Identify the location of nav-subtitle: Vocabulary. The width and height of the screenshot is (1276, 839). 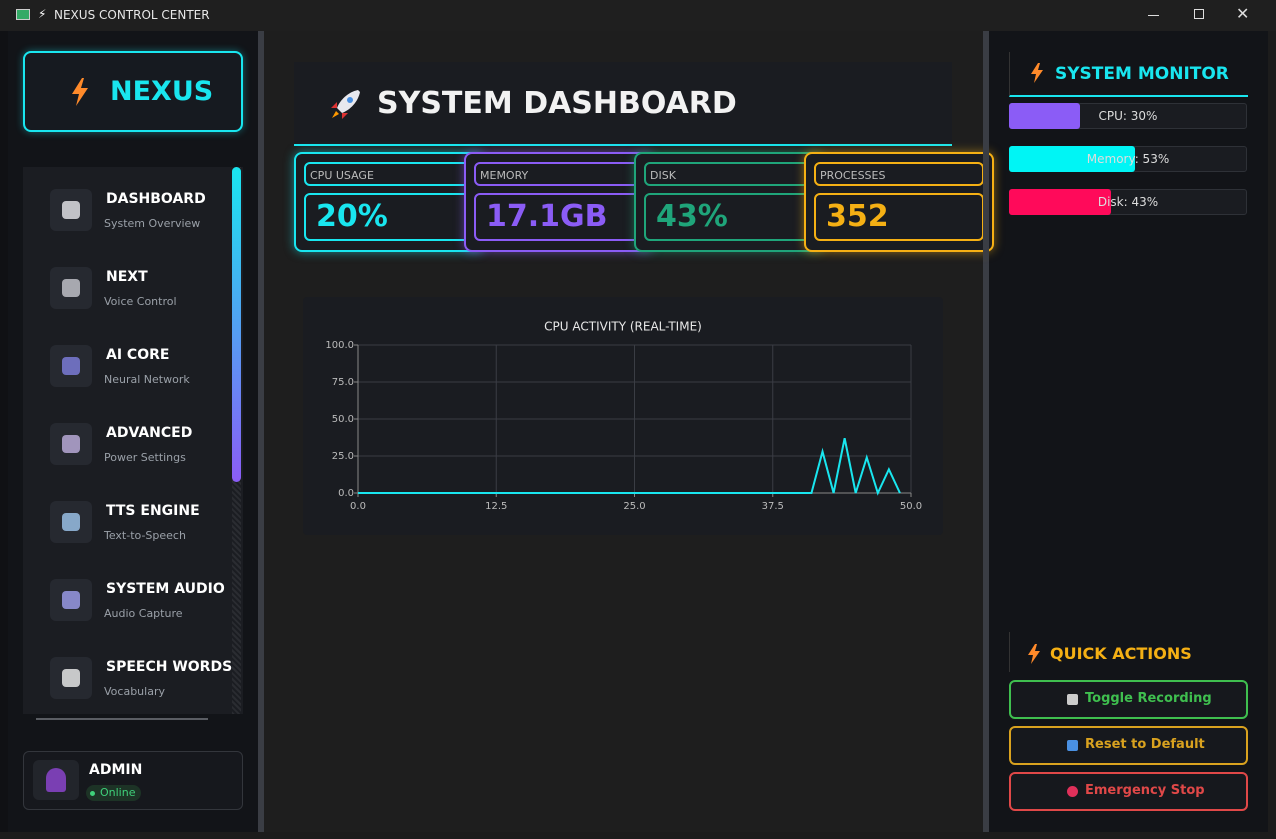
(134, 691).